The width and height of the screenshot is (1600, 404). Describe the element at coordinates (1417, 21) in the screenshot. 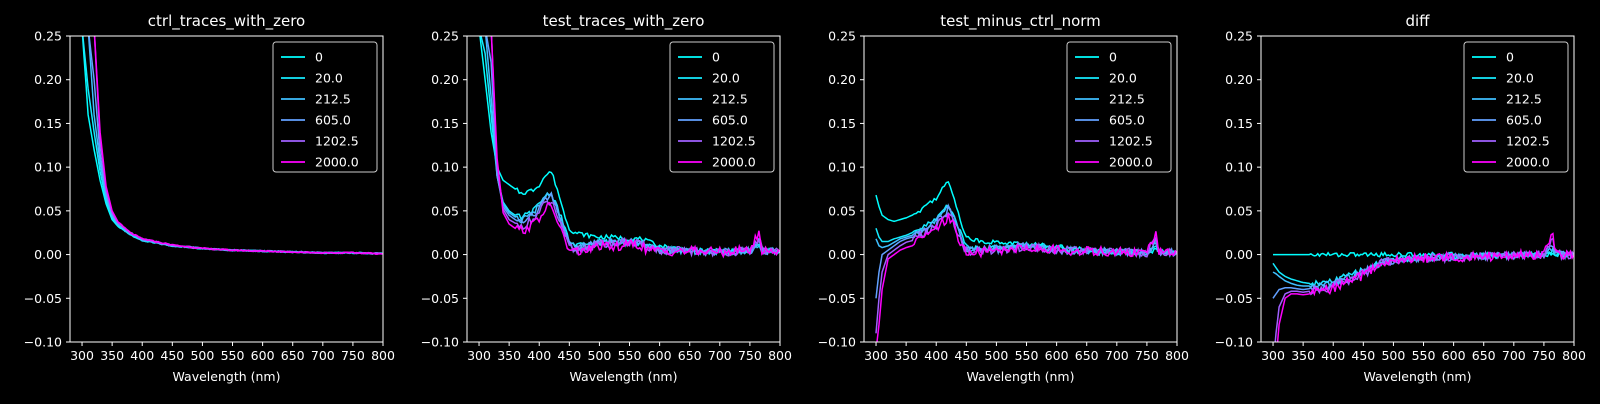

I see `chart-title: diff` at that location.